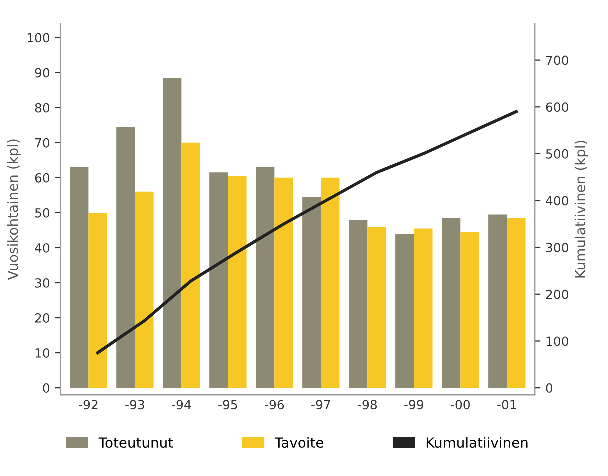 This screenshot has width=608, height=476. I want to click on x-tick-label: -01, so click(507, 405).